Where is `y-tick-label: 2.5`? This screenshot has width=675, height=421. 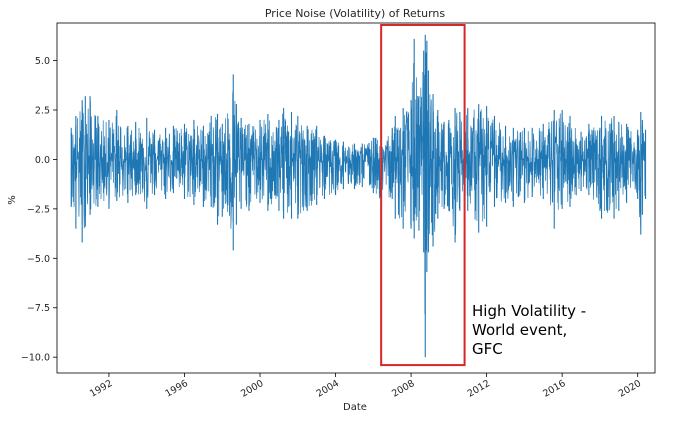
y-tick-label: 2.5 is located at coordinates (42, 111).